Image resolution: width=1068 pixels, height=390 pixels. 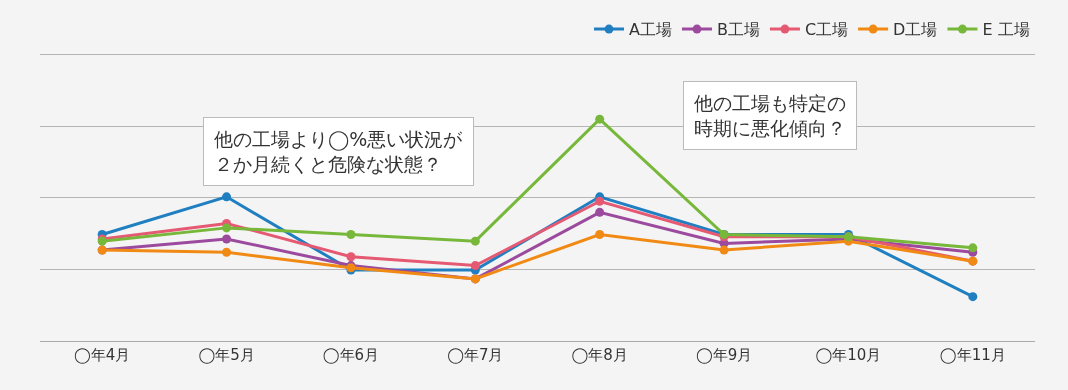 What do you see at coordinates (770, 115) in the screenshot?
I see `annotation: 他の工場も特定の時期に悪化傾向？` at bounding box center [770, 115].